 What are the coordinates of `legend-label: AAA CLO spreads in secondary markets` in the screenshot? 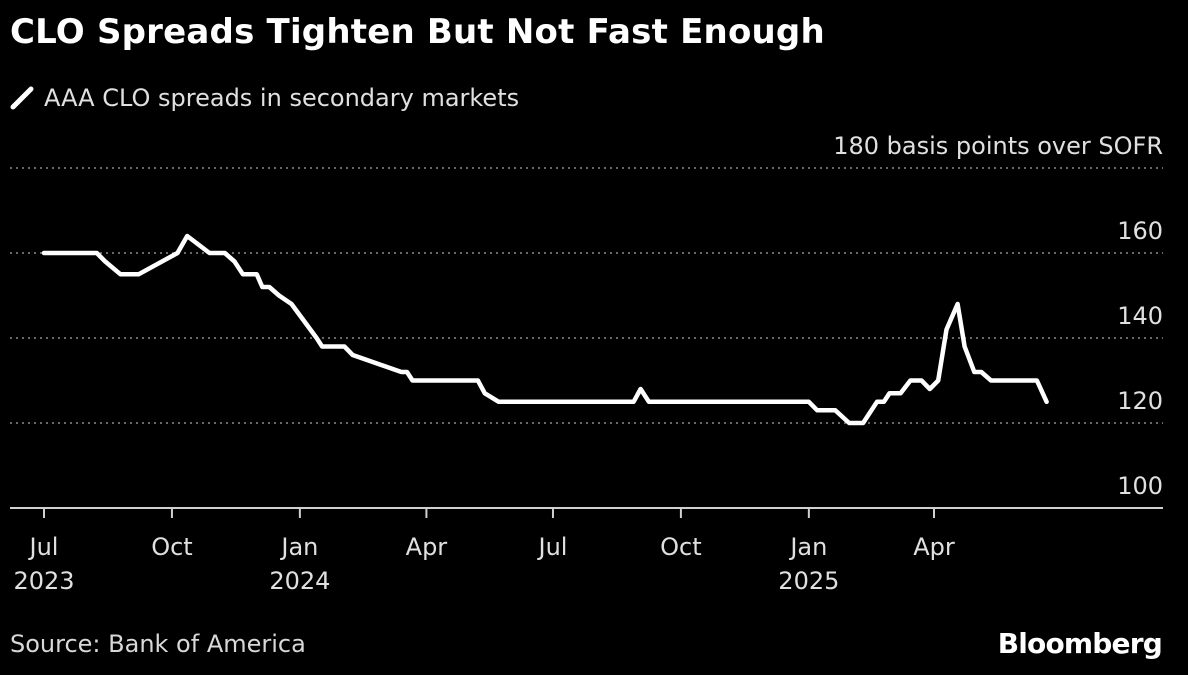 It's located at (282, 98).